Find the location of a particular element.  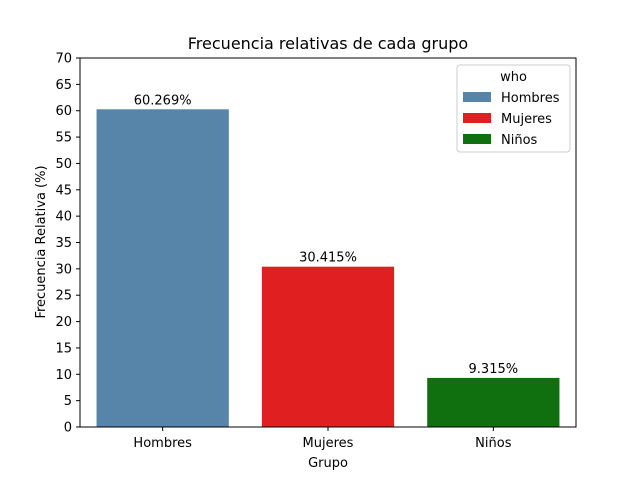

y-tick-label: 60 is located at coordinates (63, 111).